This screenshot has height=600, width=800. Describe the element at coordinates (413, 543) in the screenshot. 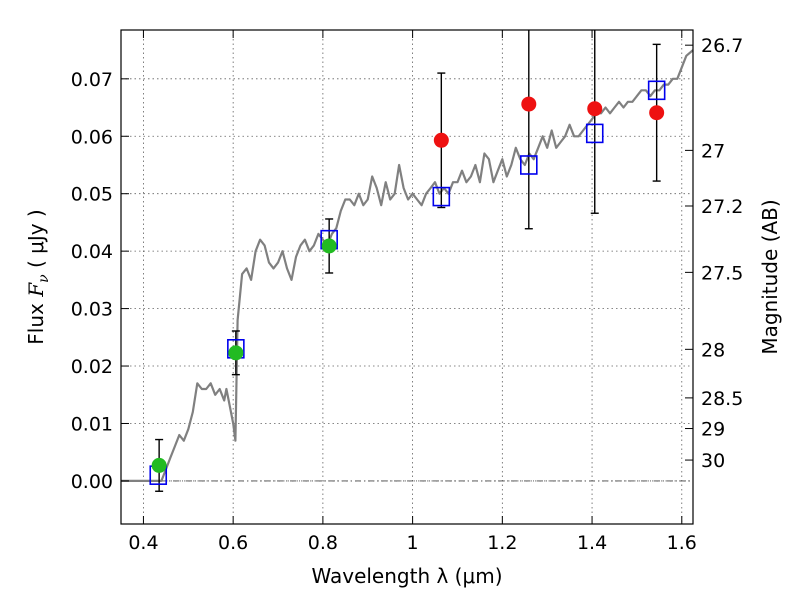

I see `x-tick-label: 1` at that location.